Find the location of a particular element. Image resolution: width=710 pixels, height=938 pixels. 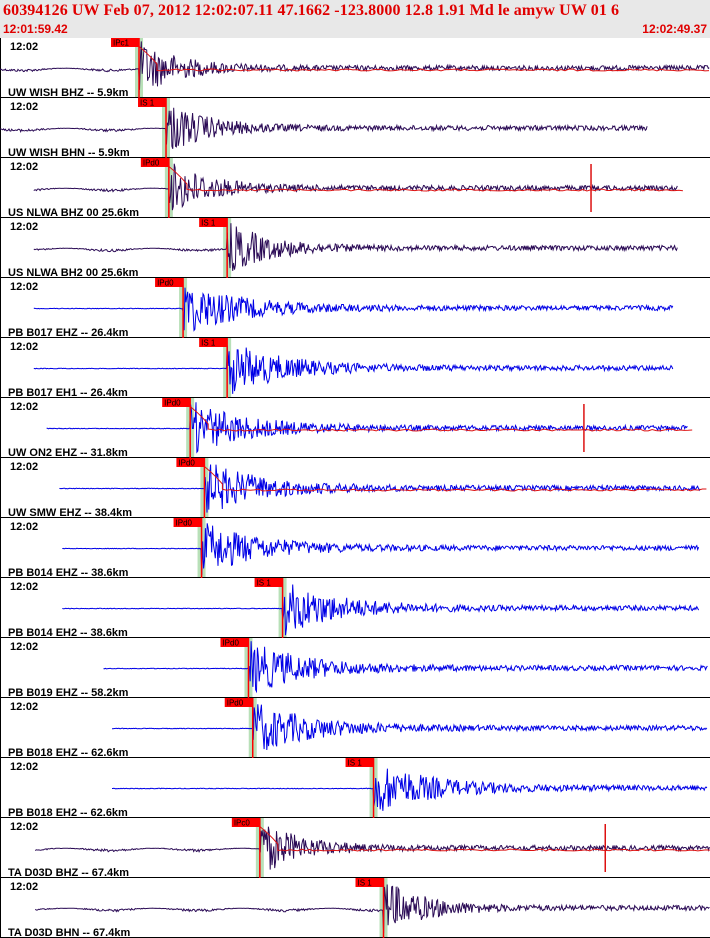

trace-panel: IS 1 12:02 PB B017 EH1 -- 26.4km is located at coordinates (355, 368).